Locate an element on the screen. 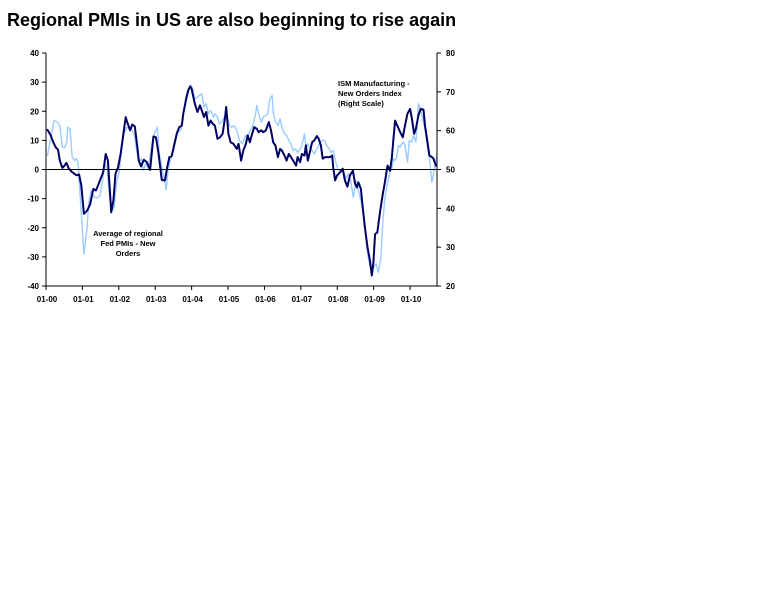 This screenshot has width=768, height=614. annotation-line: Average of regional is located at coordinates (128, 233).